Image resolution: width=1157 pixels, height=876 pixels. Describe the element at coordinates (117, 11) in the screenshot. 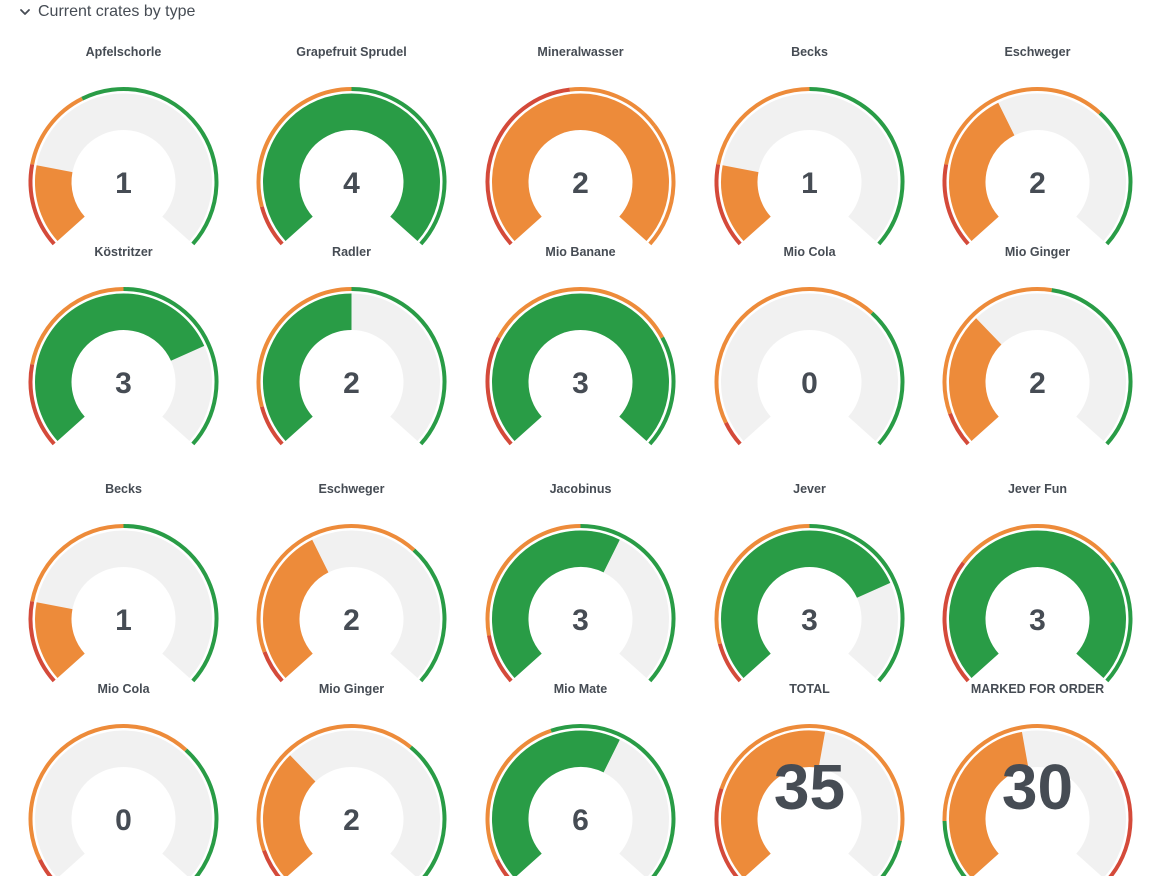

I see `row-title: Current crates by type` at that location.